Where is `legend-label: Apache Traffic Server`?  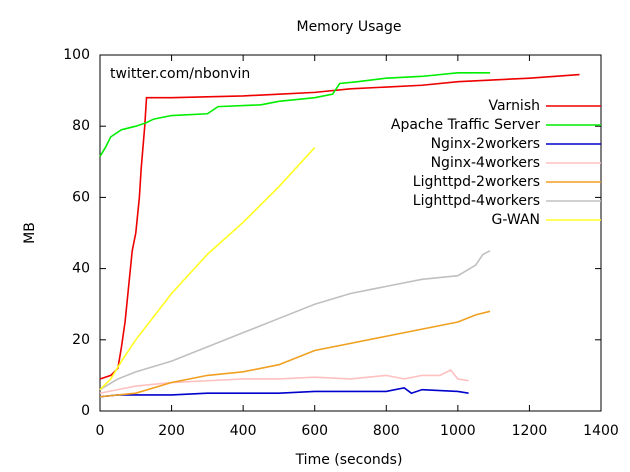 legend-label: Apache Traffic Server is located at coordinates (465, 125).